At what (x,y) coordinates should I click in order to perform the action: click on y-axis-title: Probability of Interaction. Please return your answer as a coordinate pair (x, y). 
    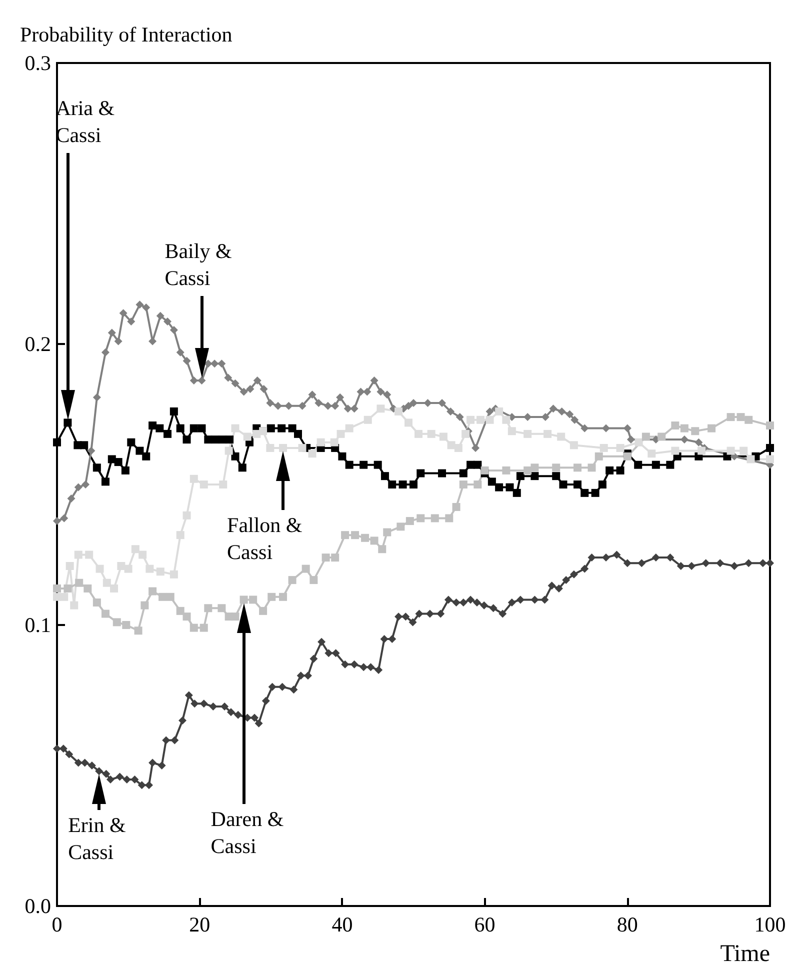
    Looking at the image, I should click on (126, 34).